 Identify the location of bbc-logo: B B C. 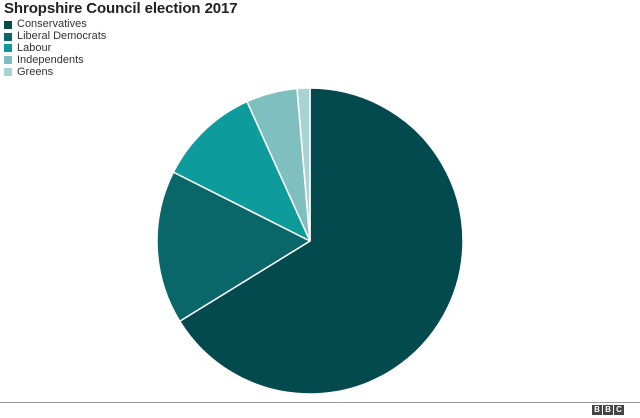
(608, 410).